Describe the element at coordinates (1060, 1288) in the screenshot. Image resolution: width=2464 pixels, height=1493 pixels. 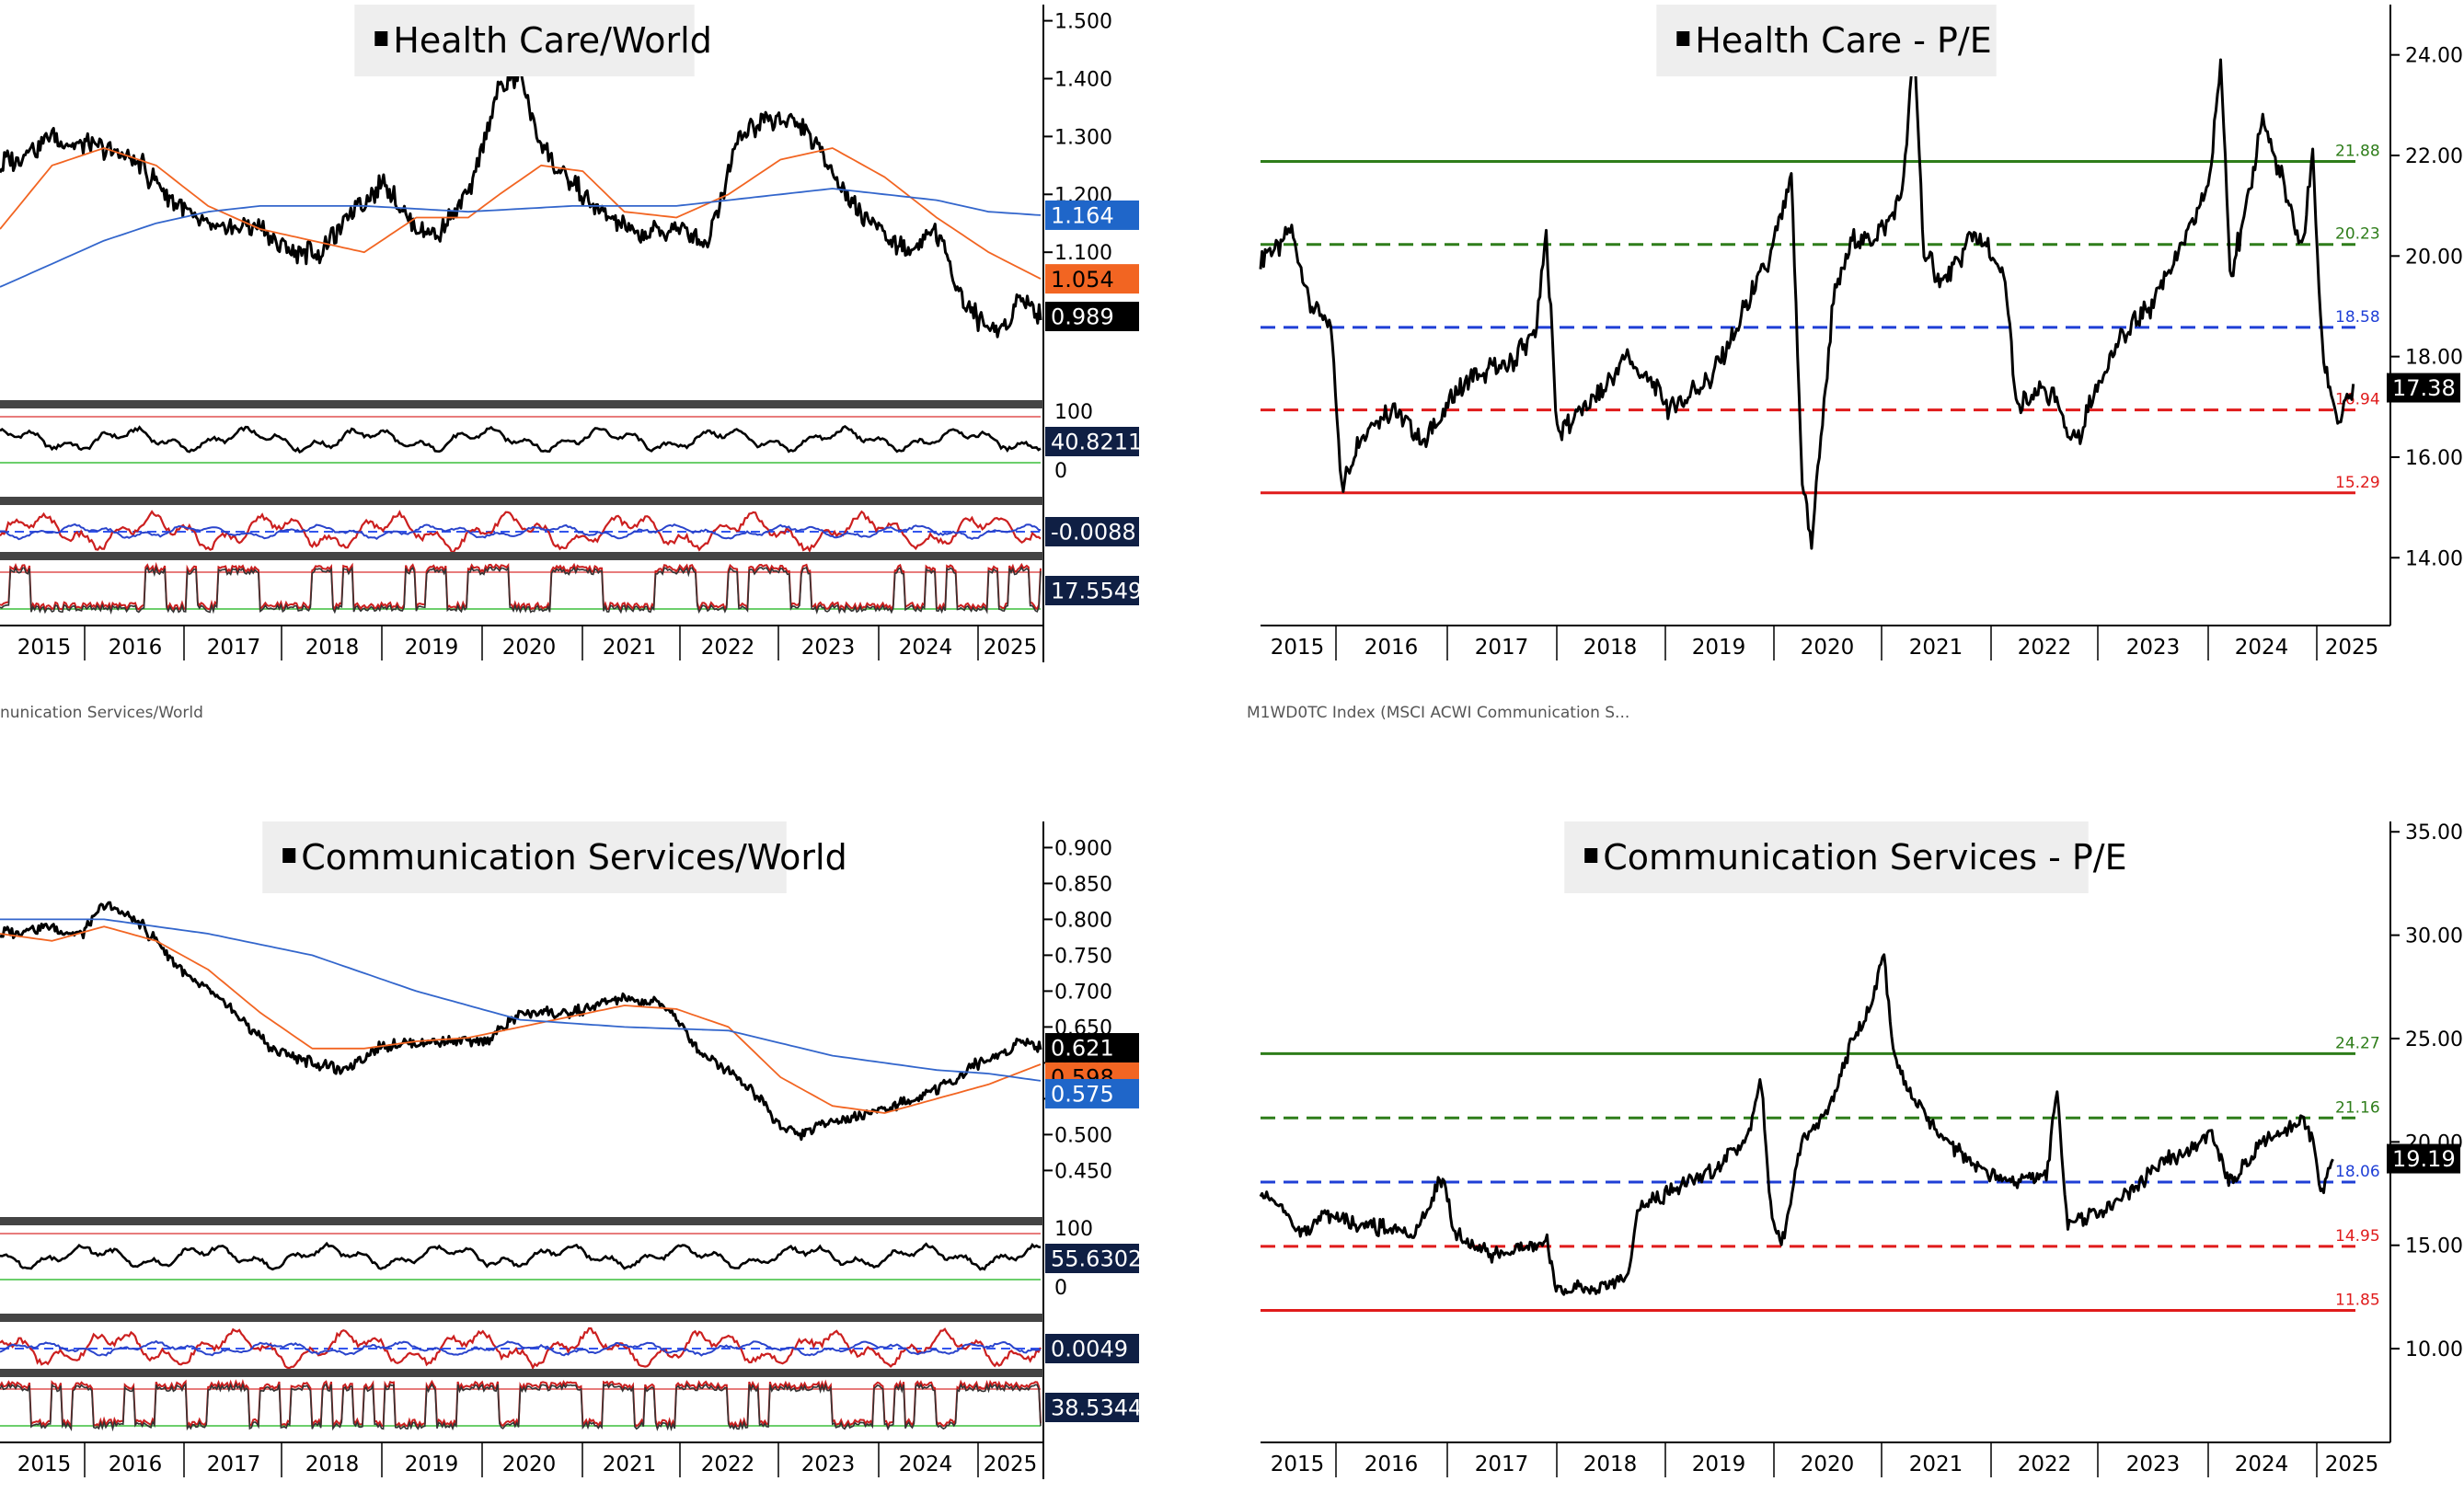
I see `cs-world-rsi-tick: 0` at that location.